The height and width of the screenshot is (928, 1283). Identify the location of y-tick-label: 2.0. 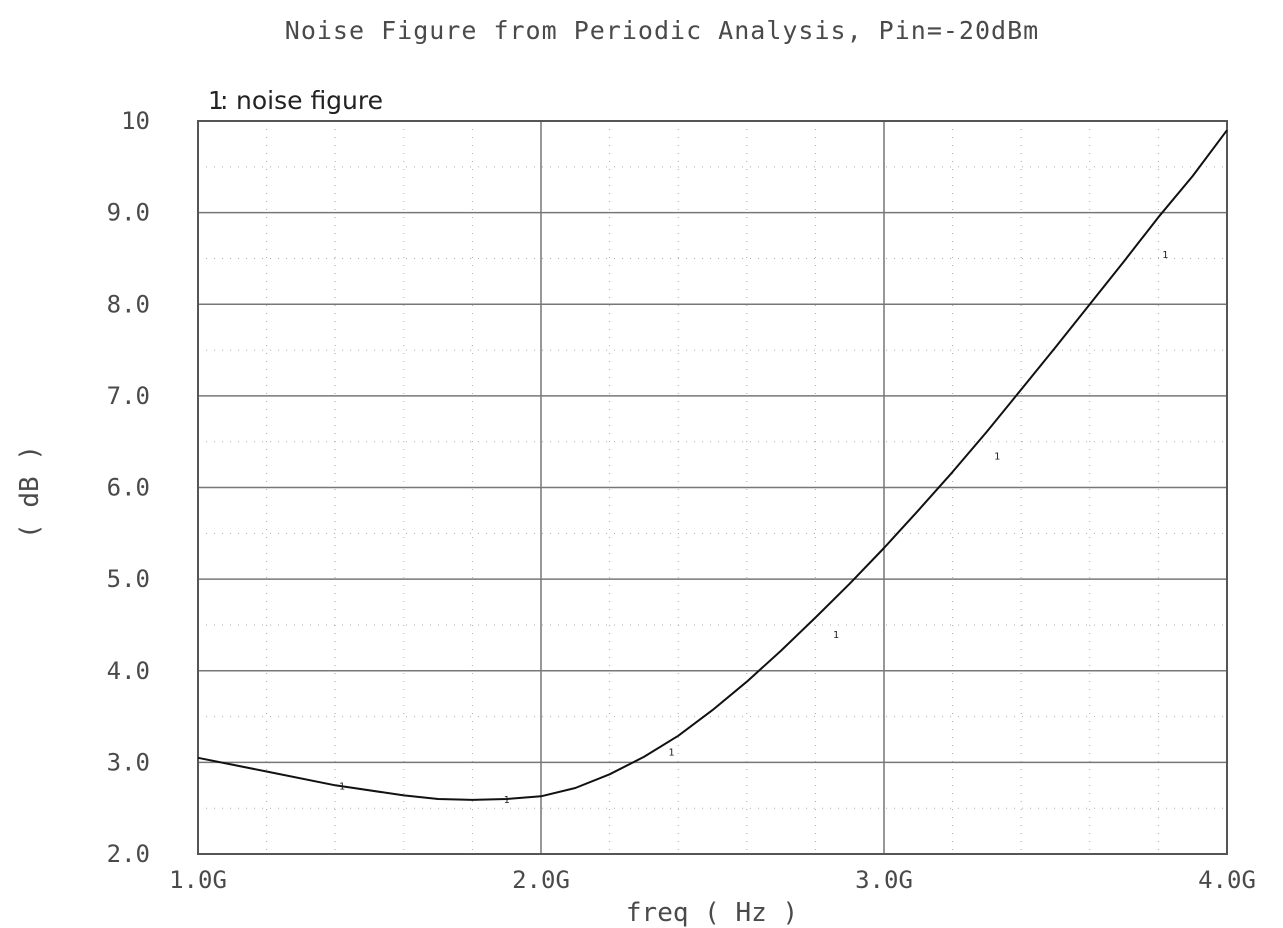
(128, 854).